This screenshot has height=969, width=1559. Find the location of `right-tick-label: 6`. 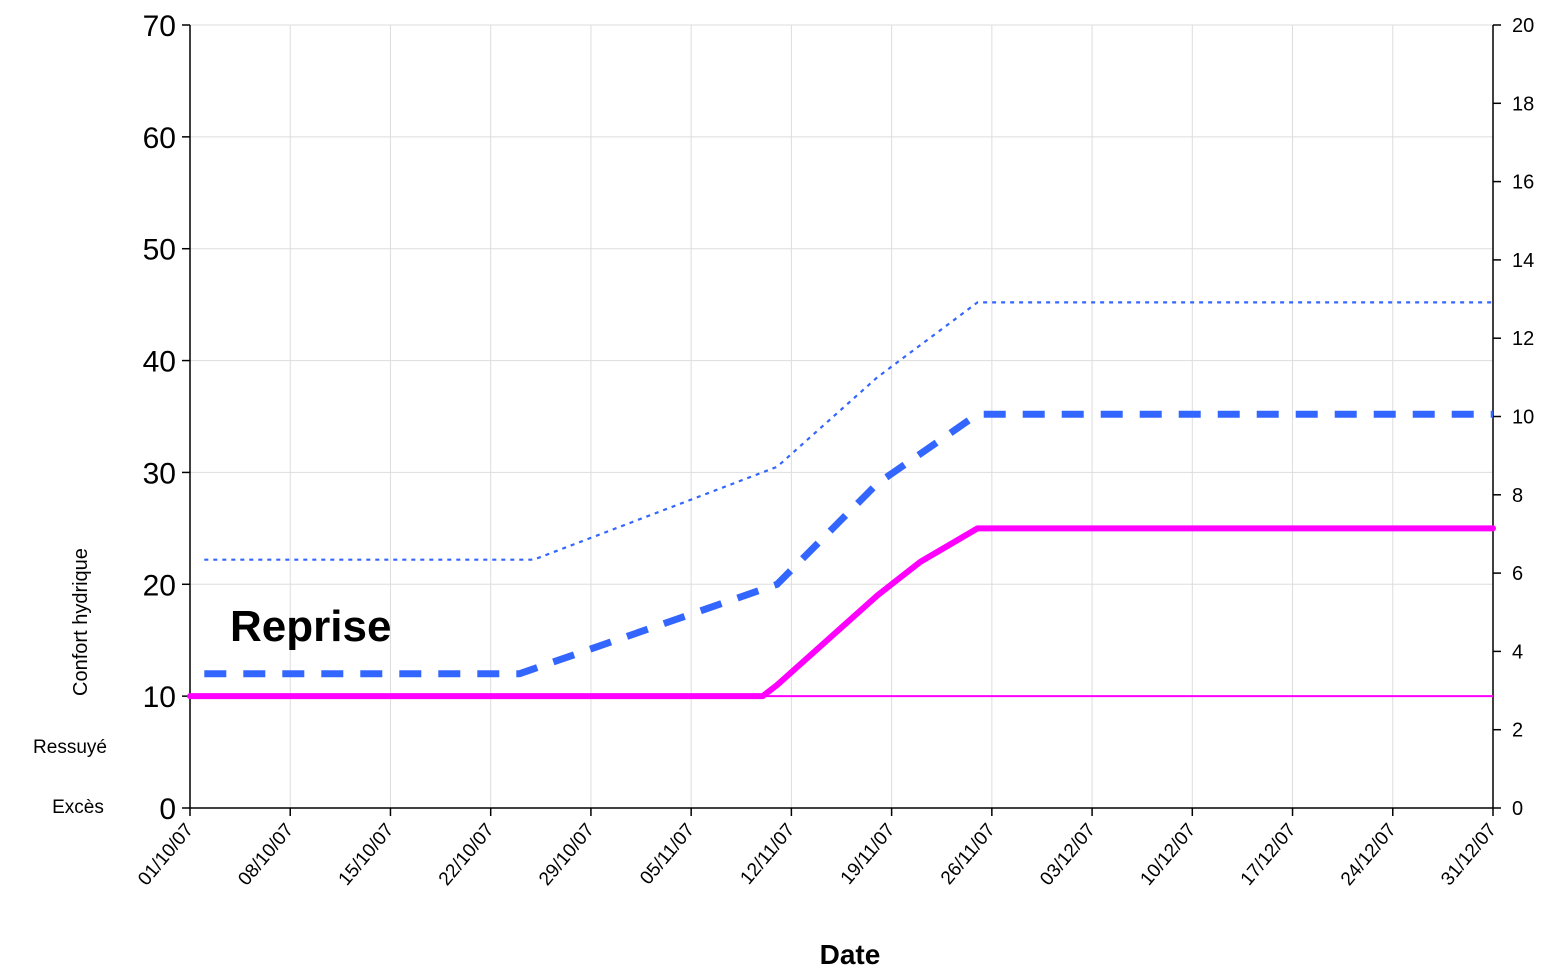

right-tick-label: 6 is located at coordinates (1517, 574).